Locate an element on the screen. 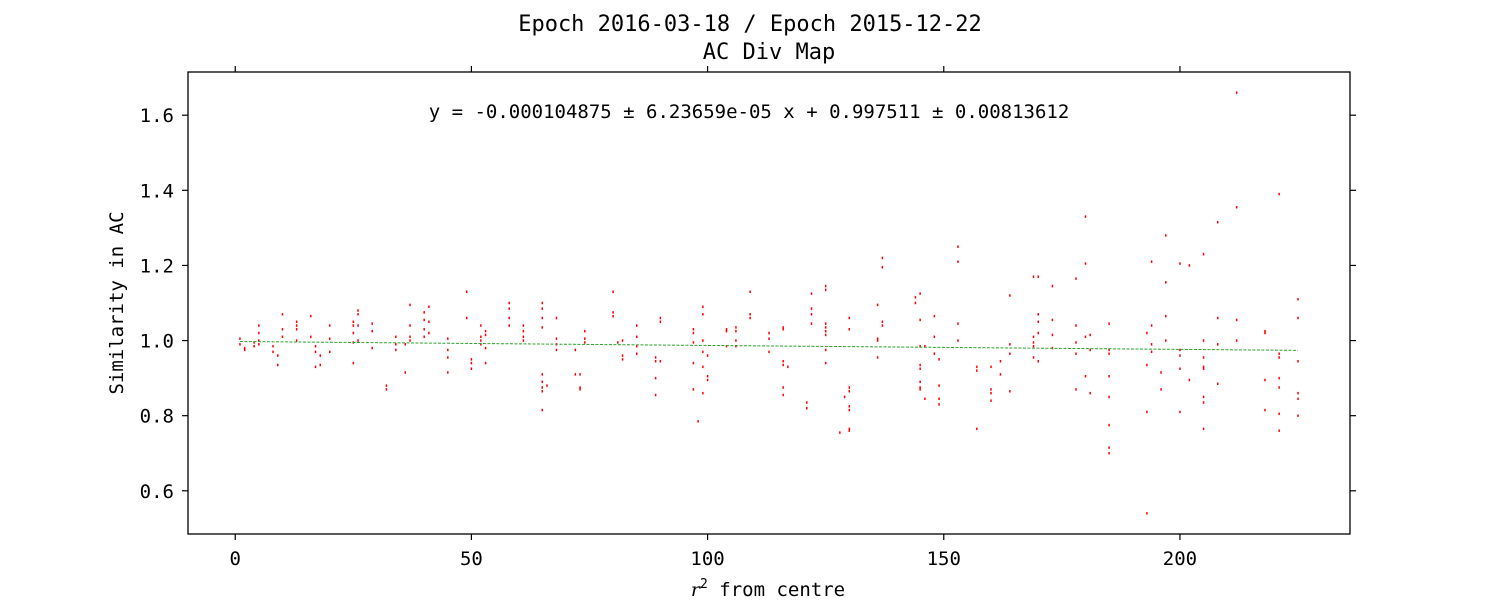  fit-line is located at coordinates (769, 346).